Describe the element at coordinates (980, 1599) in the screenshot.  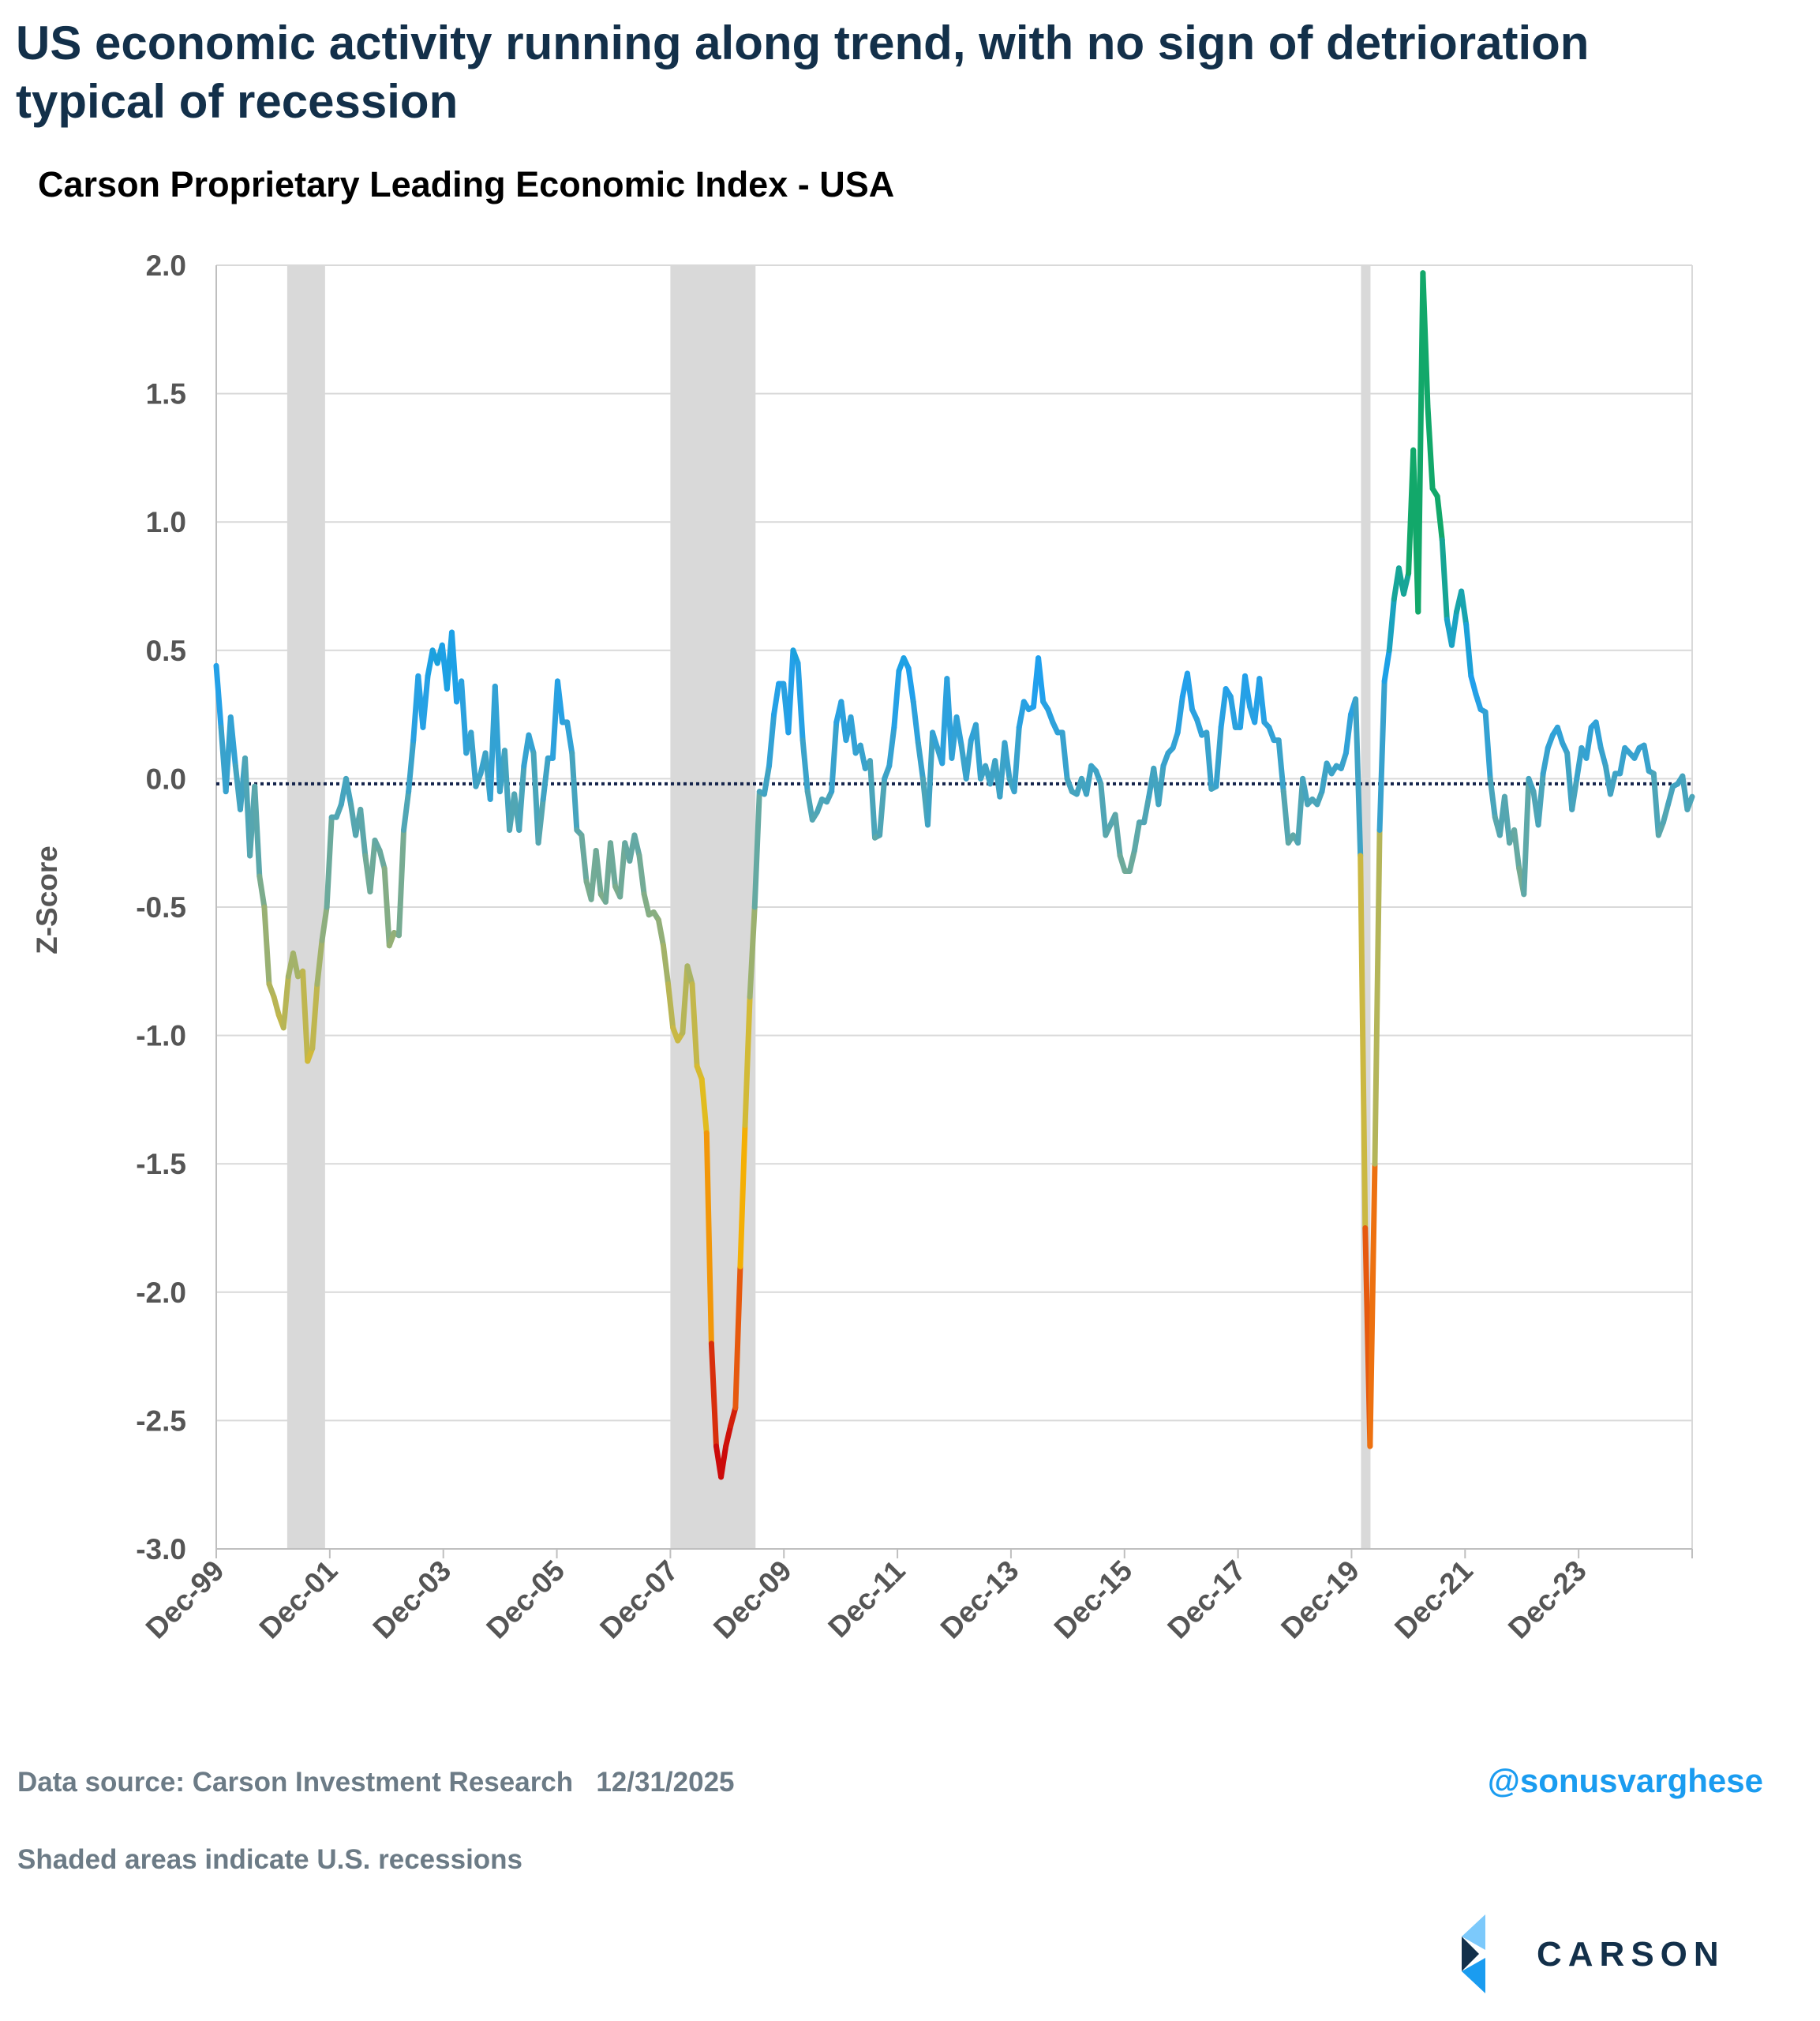
I see `x-tick-label: Dec-13` at that location.